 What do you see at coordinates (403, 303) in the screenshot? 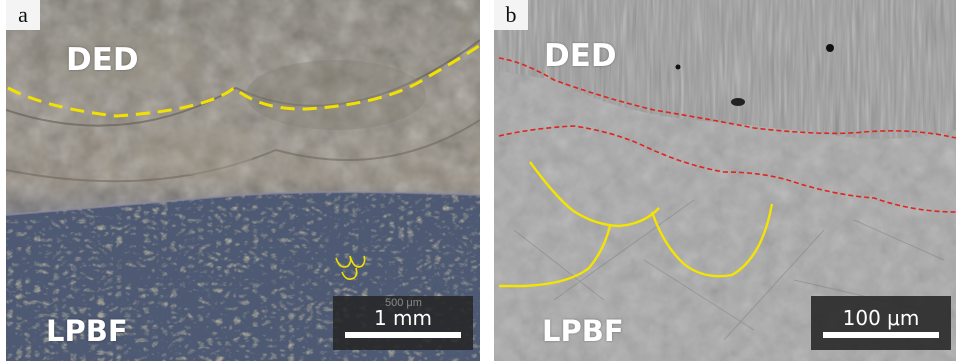
I see `faint-scale-text: 500 μm` at bounding box center [403, 303].